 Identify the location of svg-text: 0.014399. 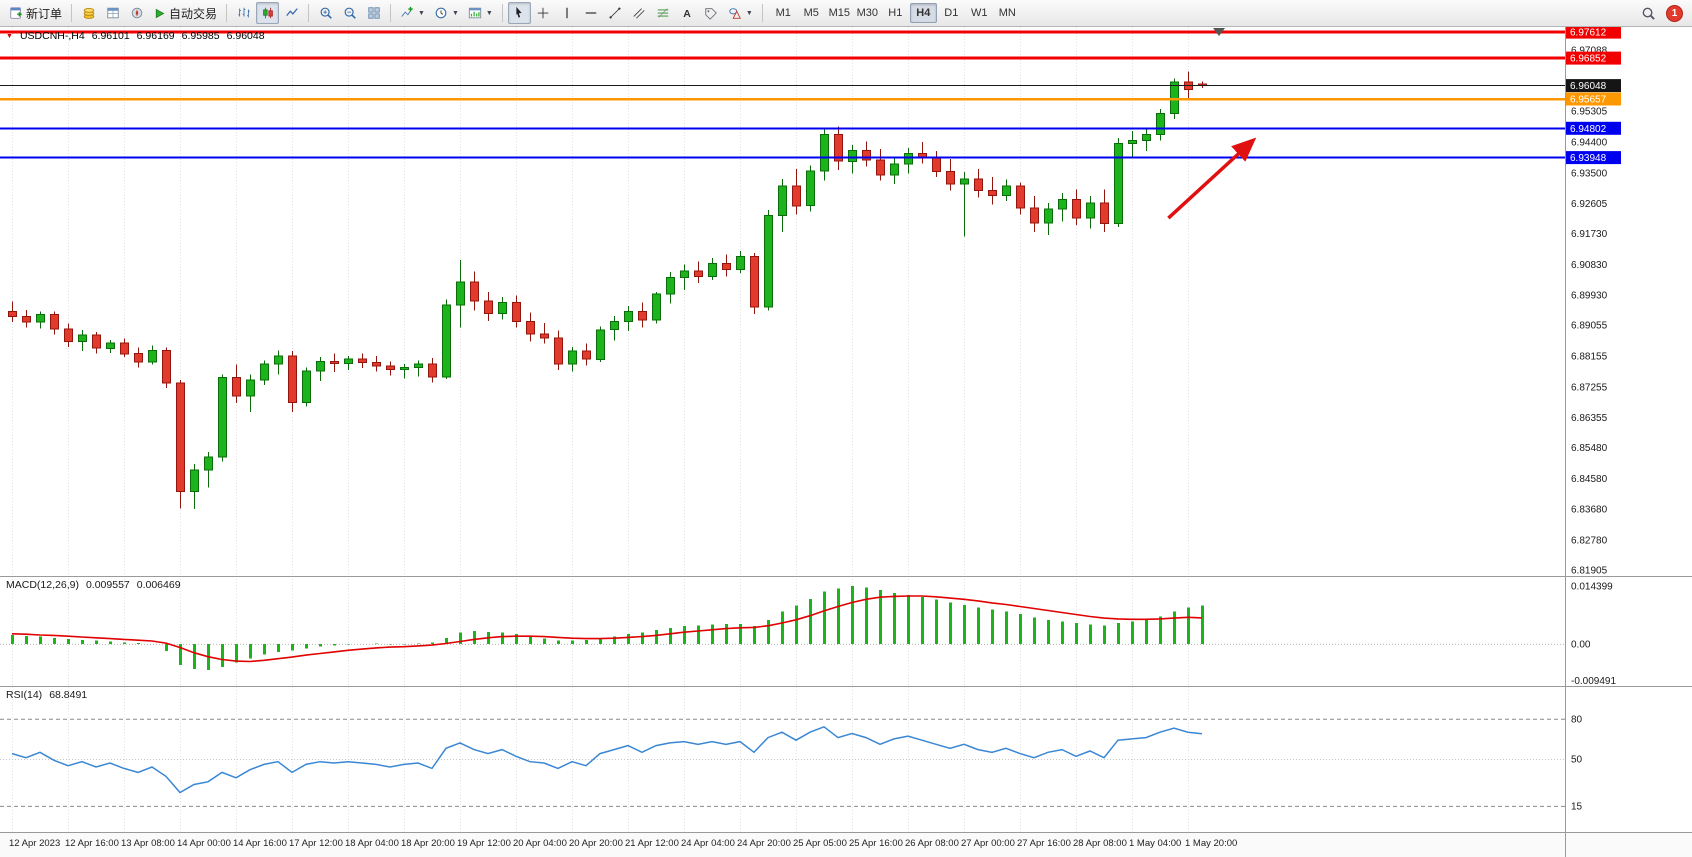
(1592, 587).